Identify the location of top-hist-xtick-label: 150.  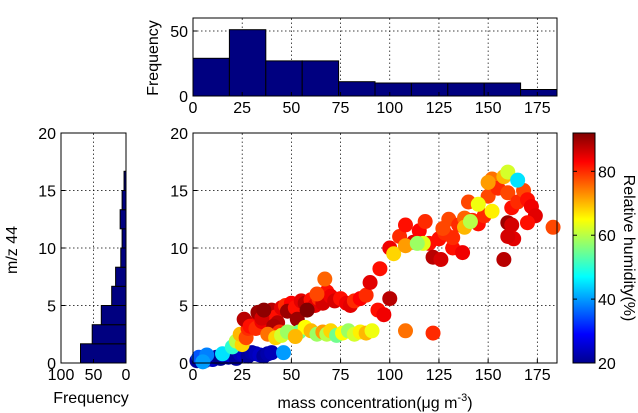
(488, 108).